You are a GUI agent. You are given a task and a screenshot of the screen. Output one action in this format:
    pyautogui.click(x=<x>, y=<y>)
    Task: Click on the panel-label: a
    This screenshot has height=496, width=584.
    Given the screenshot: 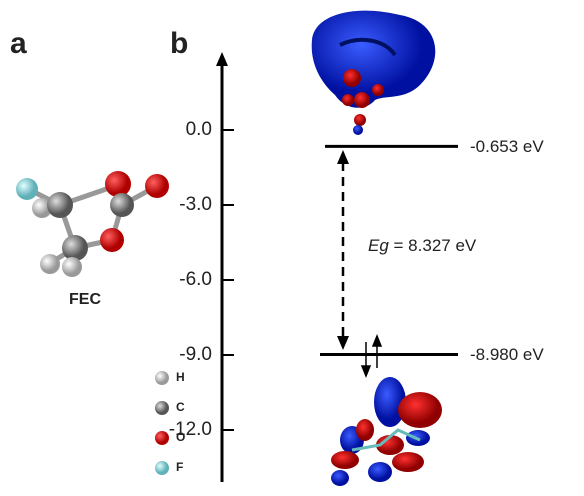 What is the action you would take?
    pyautogui.click(x=18, y=43)
    